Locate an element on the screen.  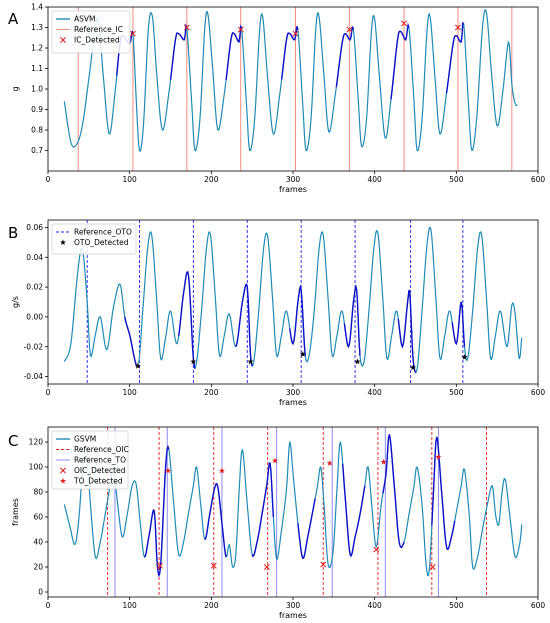
y-tick-label: 1.3 is located at coordinates (37, 27).